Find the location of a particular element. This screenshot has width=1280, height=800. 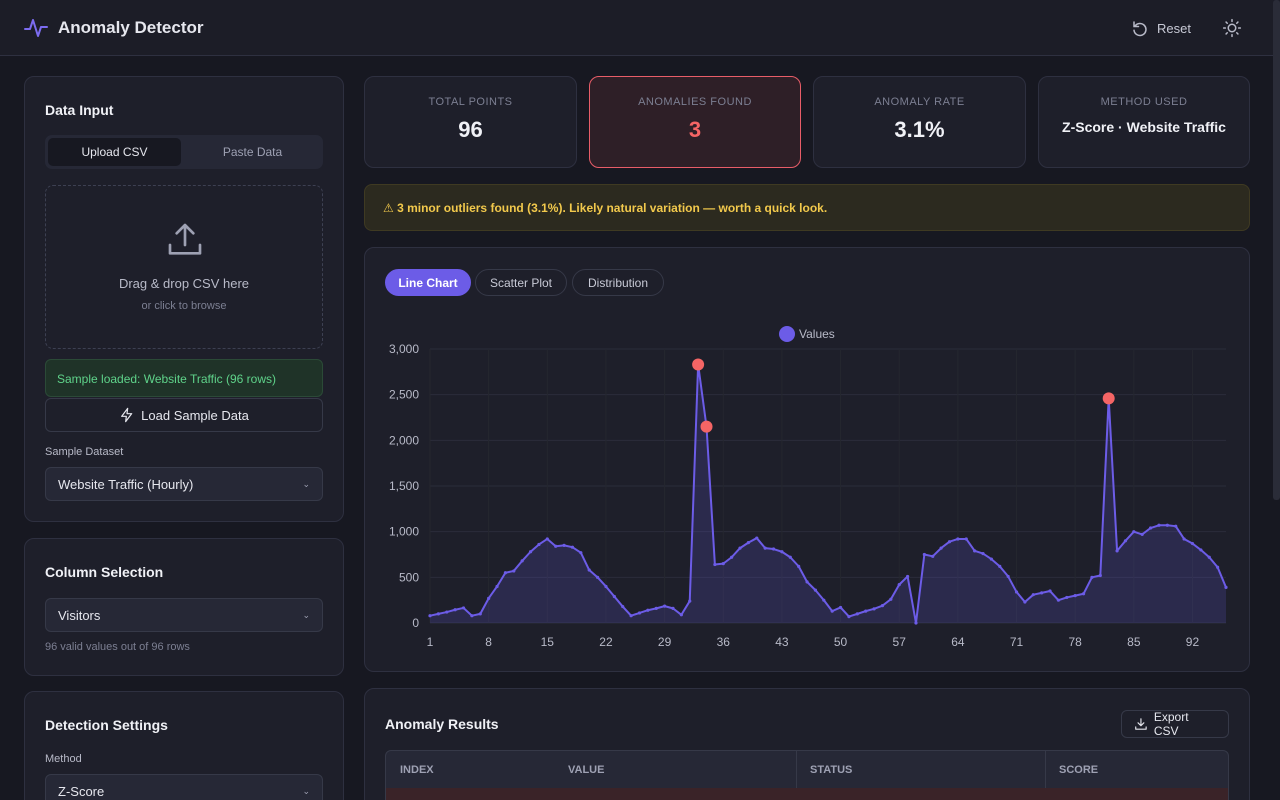

stat-label: ANOMALIES FOUND is located at coordinates (695, 102).